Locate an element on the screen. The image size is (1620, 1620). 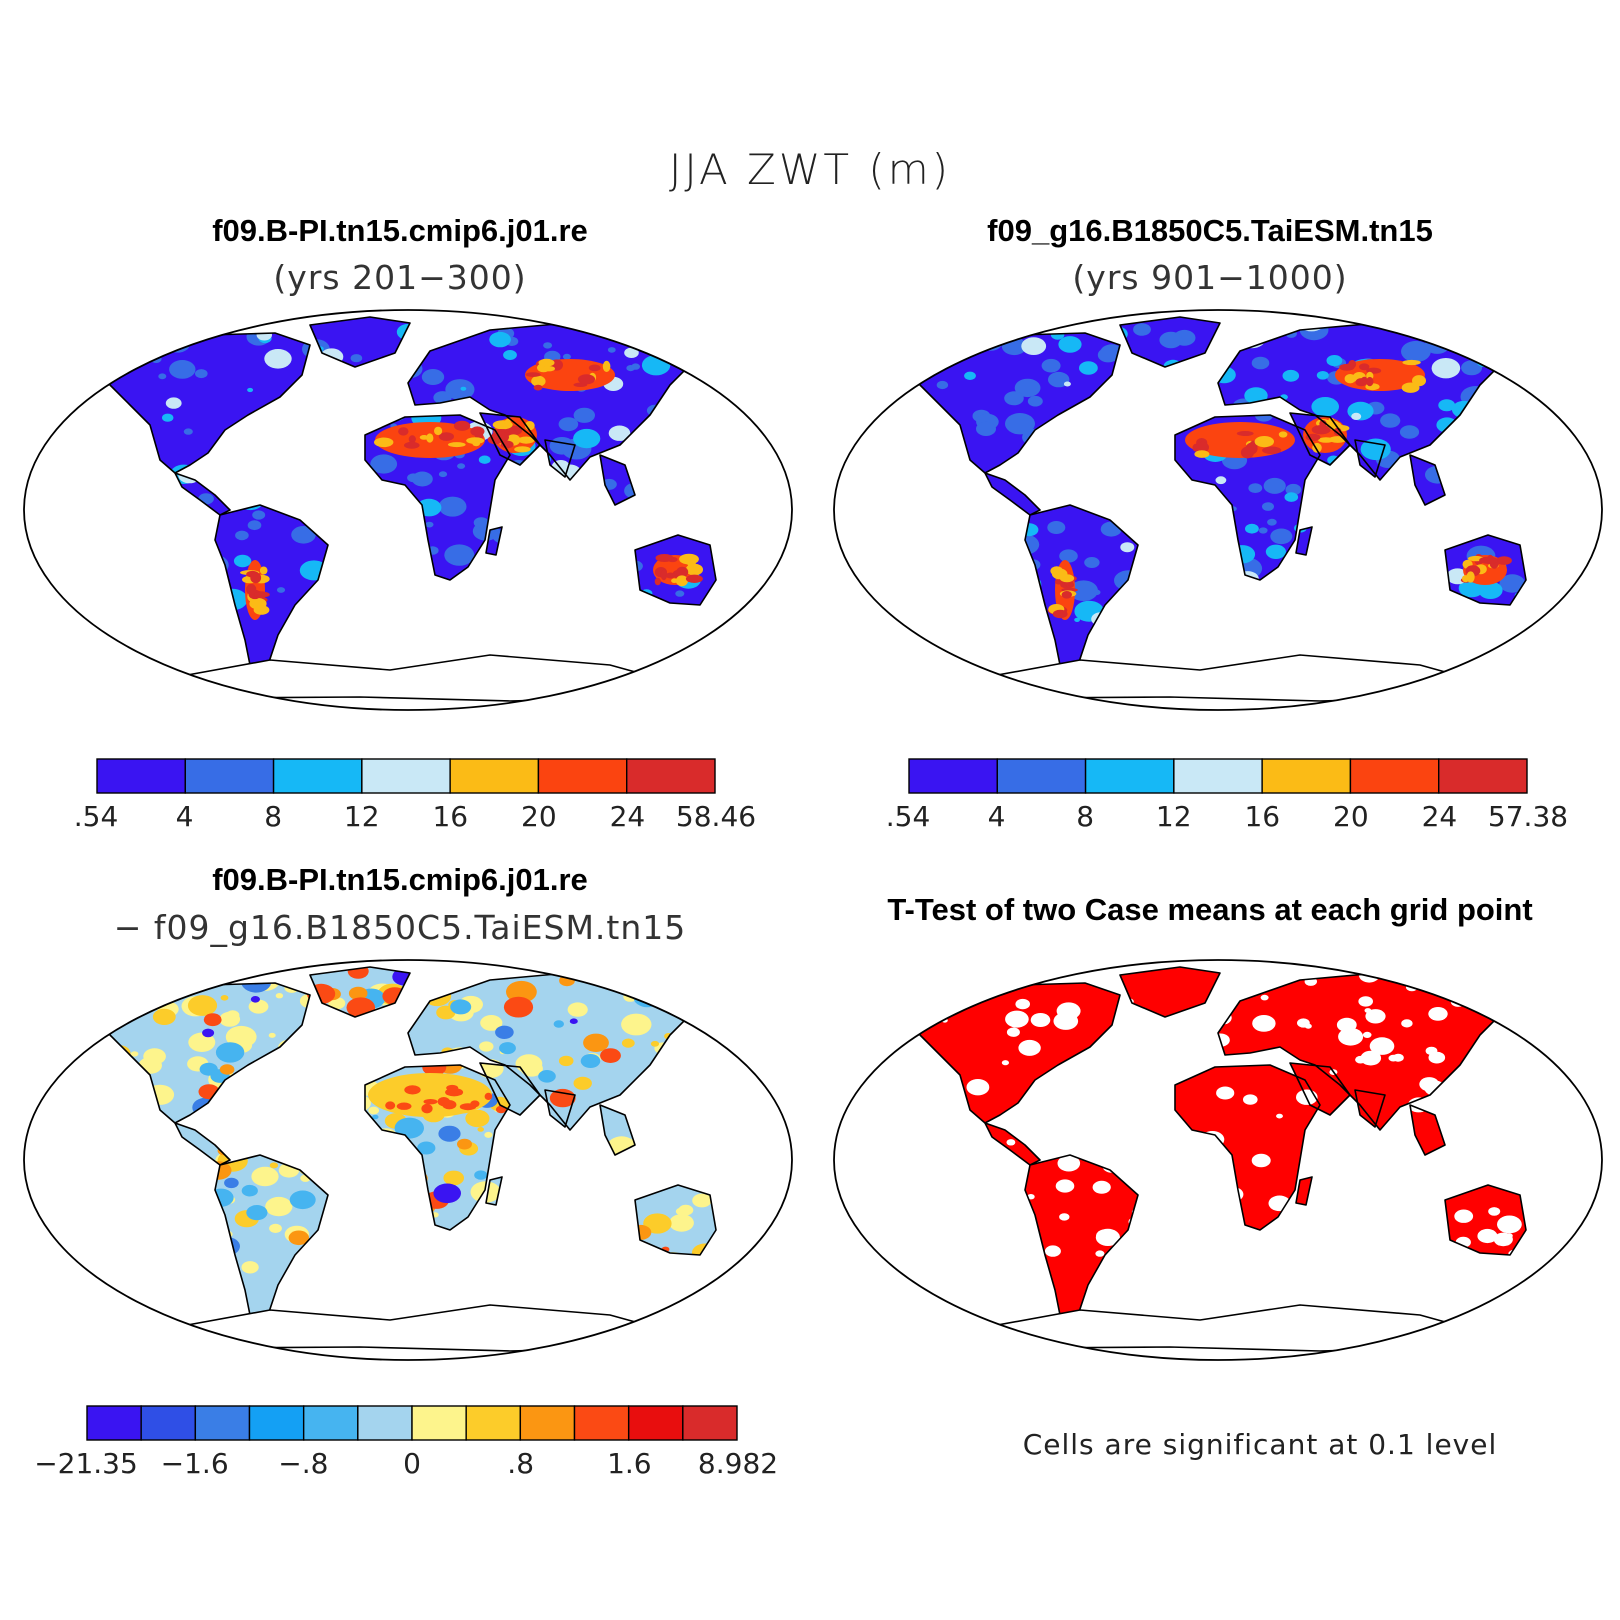
colorbar-tick-label: −.8 is located at coordinates (303, 1463).